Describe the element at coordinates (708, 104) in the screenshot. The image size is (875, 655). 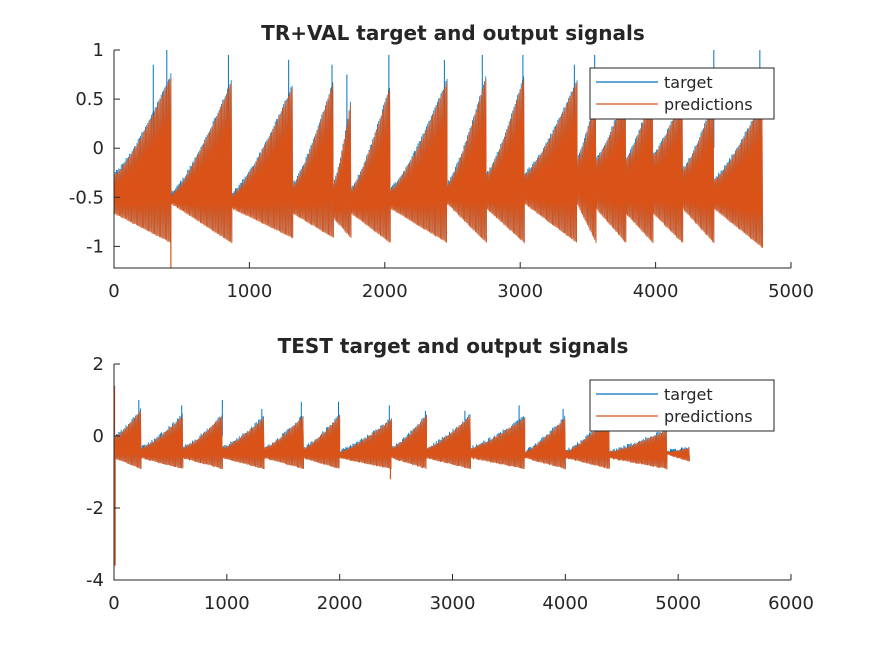
I see `trval-legend-predictions-label: predictions` at that location.